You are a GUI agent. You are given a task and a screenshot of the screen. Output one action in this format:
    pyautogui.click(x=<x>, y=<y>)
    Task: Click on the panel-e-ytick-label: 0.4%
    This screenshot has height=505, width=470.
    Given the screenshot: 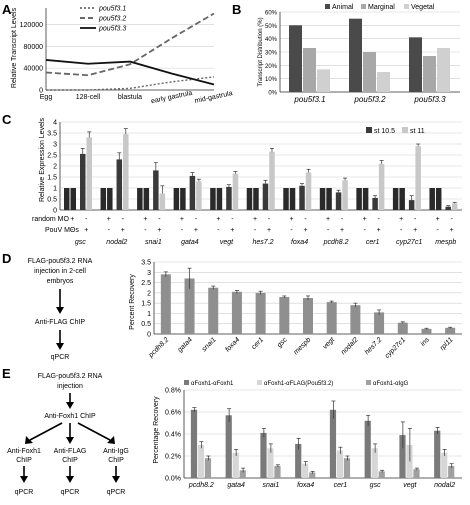 What is the action you would take?
    pyautogui.click(x=173, y=435)
    